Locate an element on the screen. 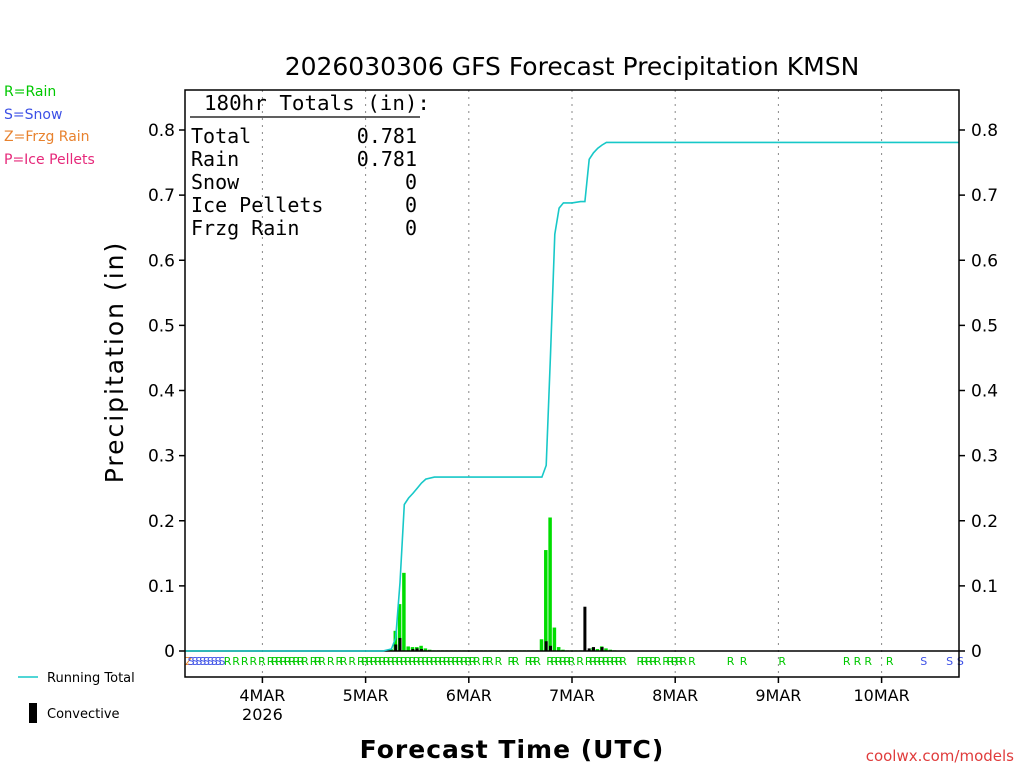 Image resolution: width=1024 pixels, height=768 pixels. ptype-legend: R=Rain S=Snow Z=Frzg Rain P=Ice Pellets is located at coordinates (49, 126).